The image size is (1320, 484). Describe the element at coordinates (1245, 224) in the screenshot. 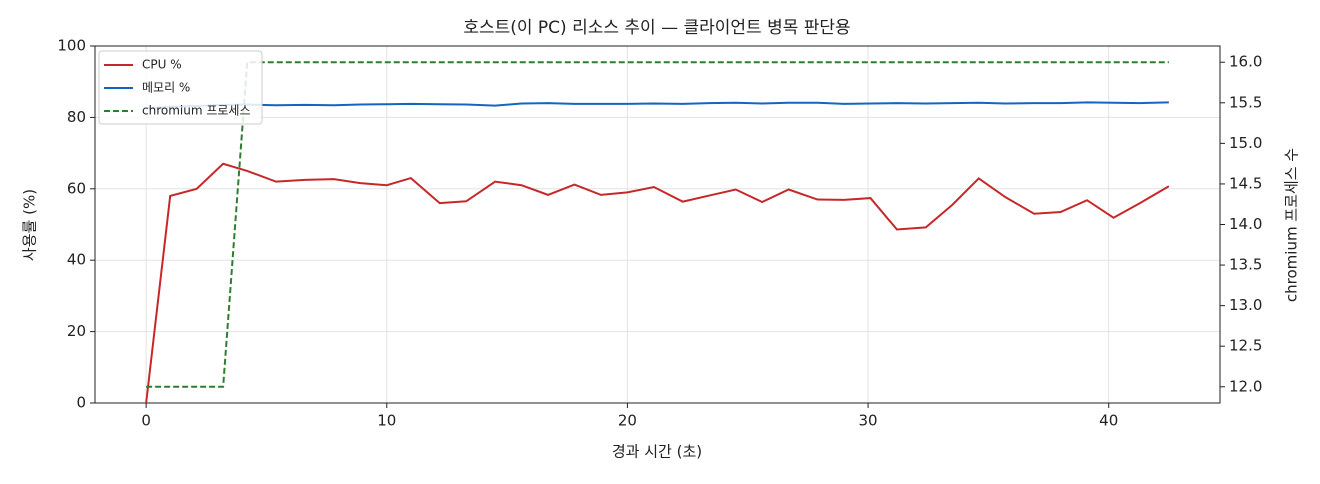

I see `y2-tick-label: 14.0` at that location.